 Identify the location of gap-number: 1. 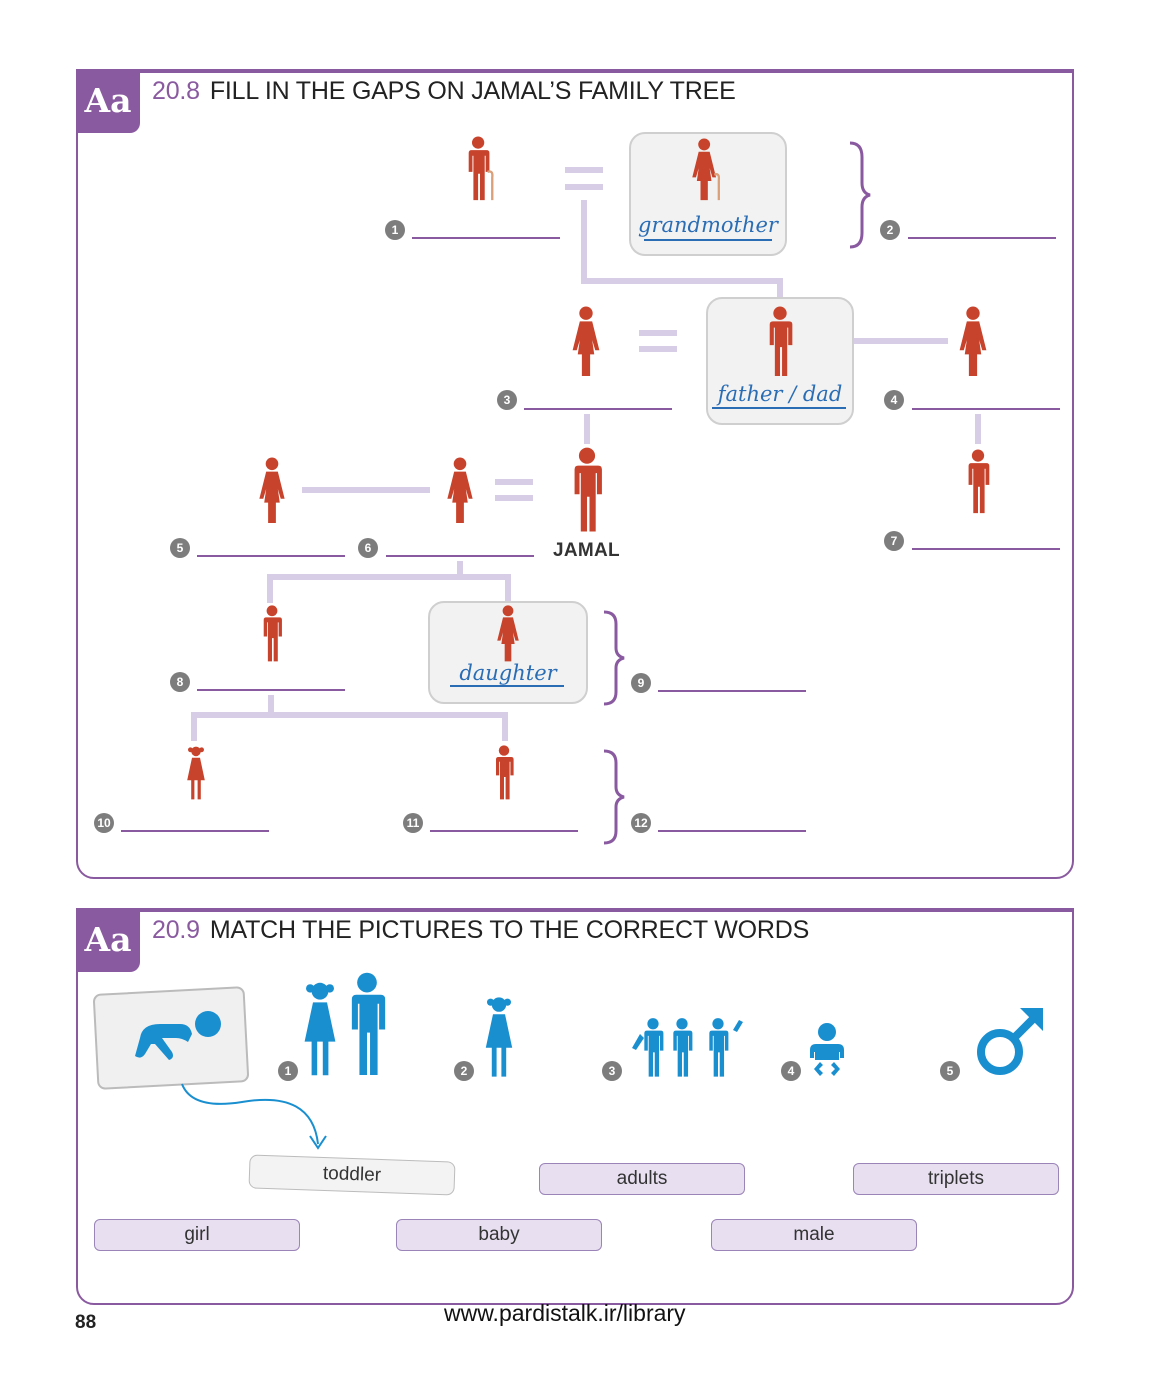
(395, 230).